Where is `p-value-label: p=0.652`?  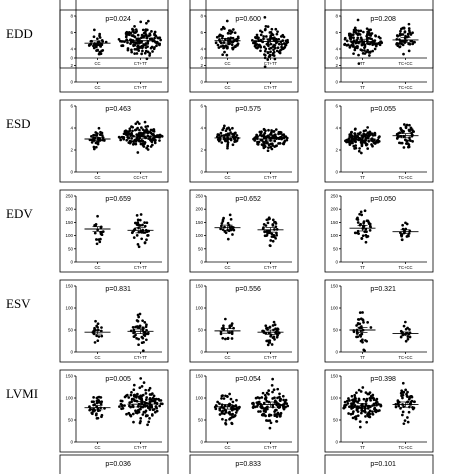 p-value-label: p=0.652 is located at coordinates (248, 199).